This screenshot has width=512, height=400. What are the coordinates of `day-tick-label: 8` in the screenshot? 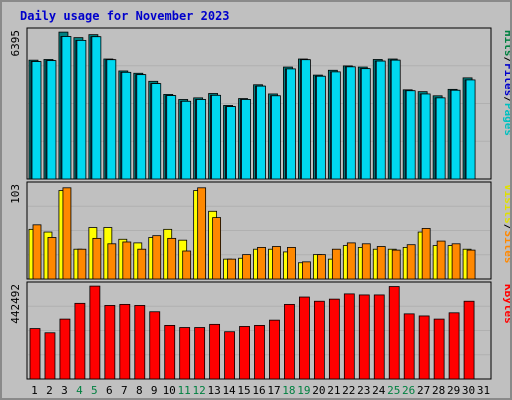 It's located at (139, 390).